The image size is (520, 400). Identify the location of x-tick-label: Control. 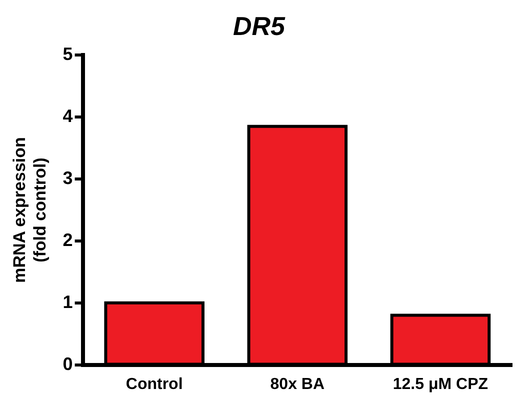
(154, 384).